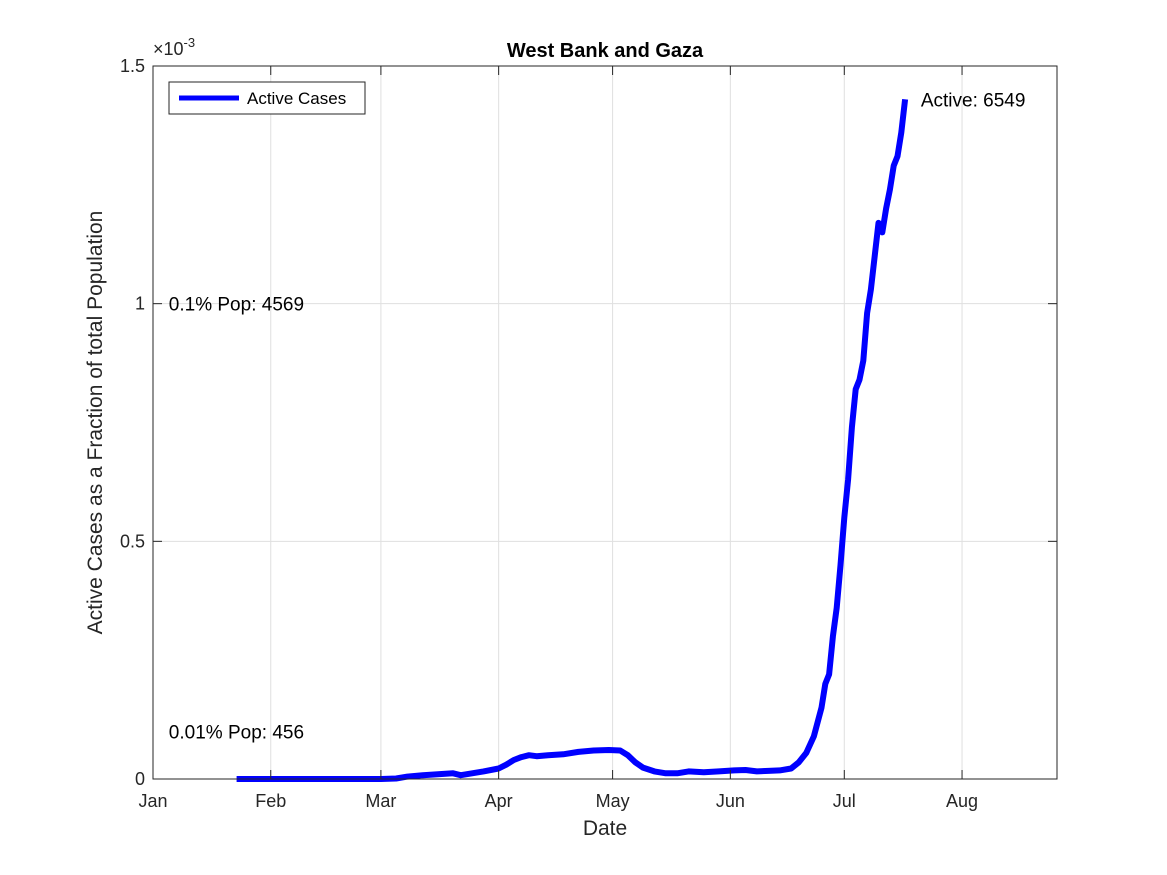  I want to click on legend: Active Cases, so click(267, 98).